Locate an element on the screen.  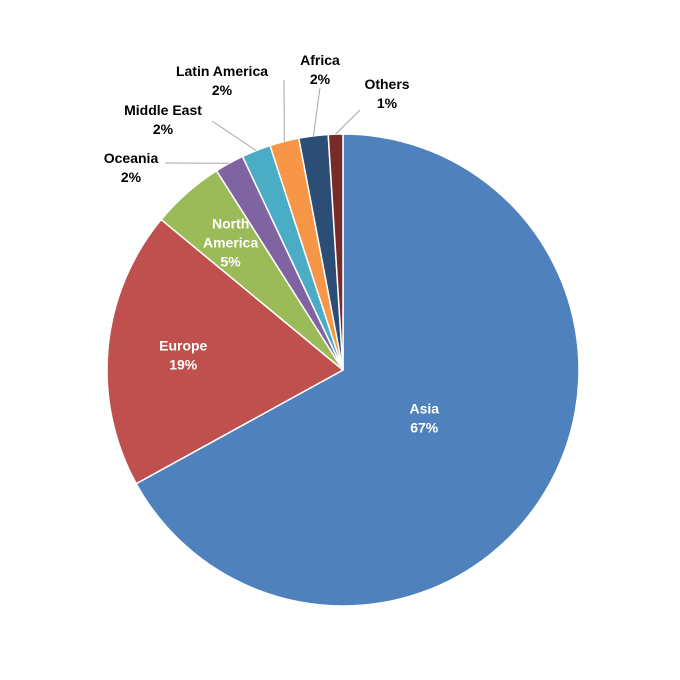
pie-slice-others is located at coordinates (335, 252).